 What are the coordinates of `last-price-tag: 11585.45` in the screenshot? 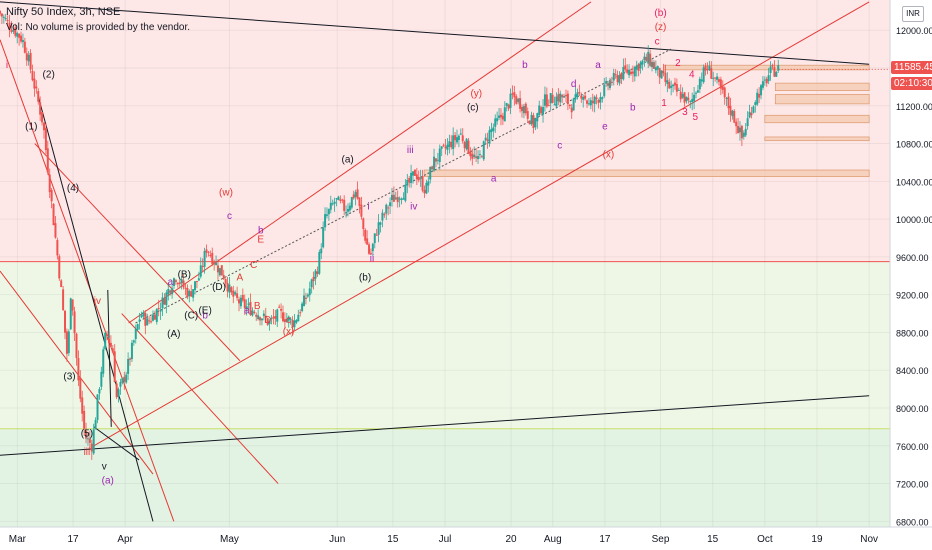 It's located at (911, 68).